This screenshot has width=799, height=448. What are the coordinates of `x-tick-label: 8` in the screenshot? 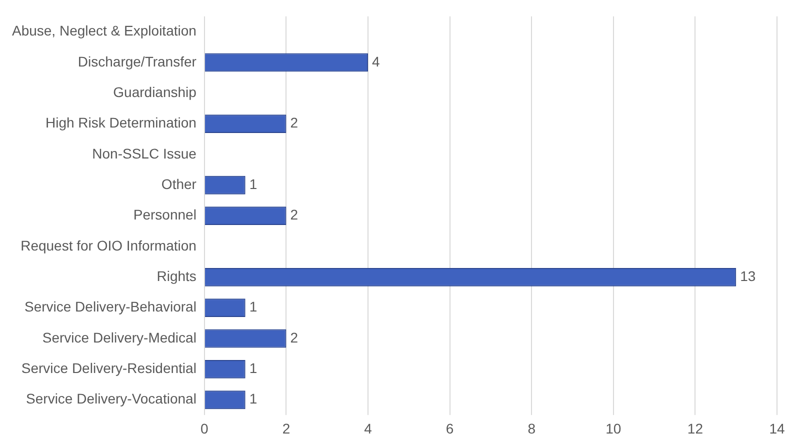 It's located at (532, 428).